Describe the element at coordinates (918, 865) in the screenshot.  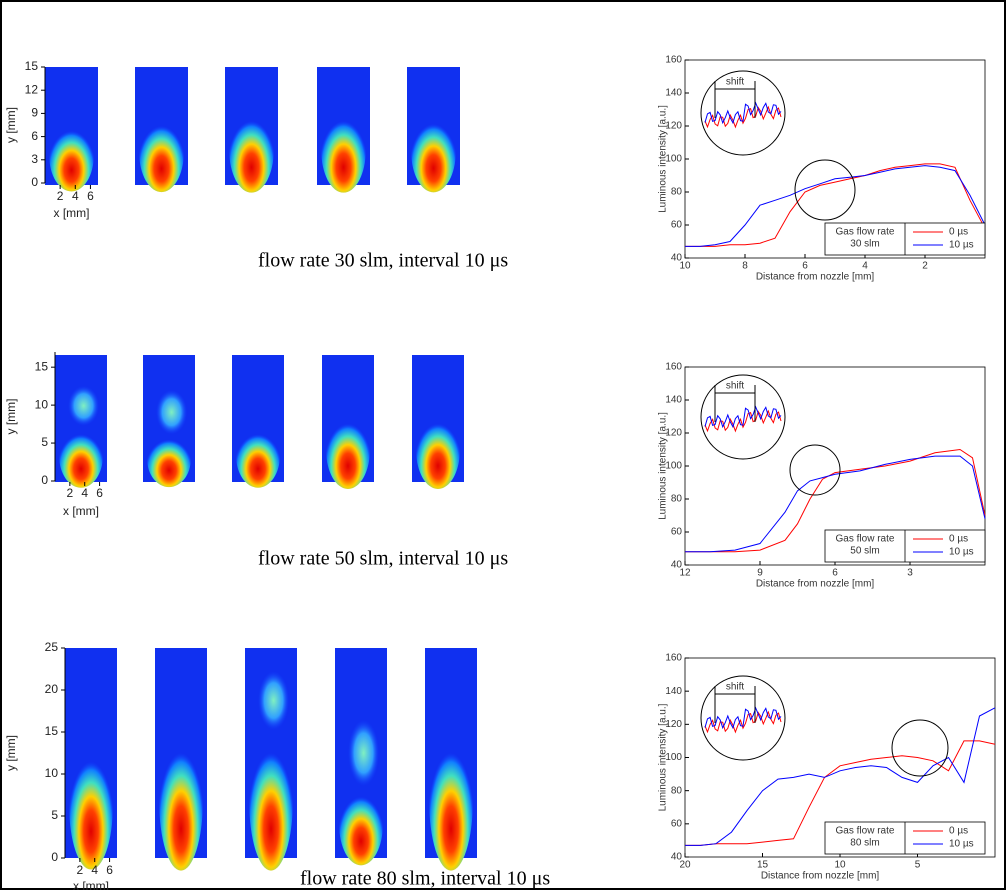
I see `x-tick-label: 5` at that location.